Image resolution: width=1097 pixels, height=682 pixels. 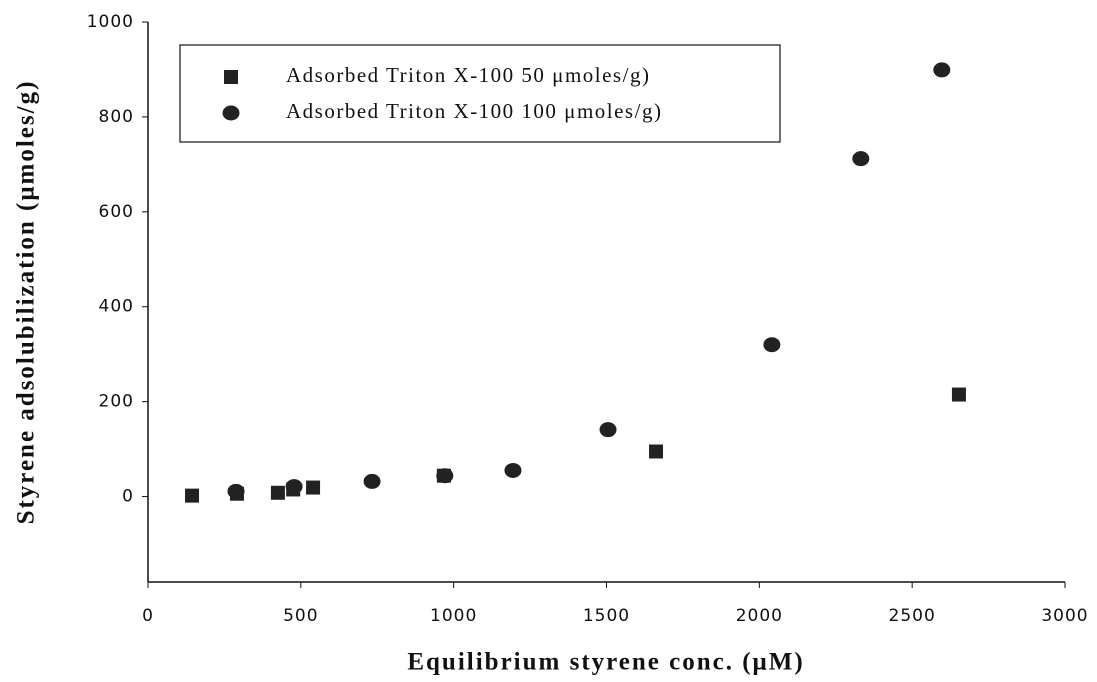 What do you see at coordinates (116, 307) in the screenshot?
I see `y-tick-label: 400` at bounding box center [116, 307].